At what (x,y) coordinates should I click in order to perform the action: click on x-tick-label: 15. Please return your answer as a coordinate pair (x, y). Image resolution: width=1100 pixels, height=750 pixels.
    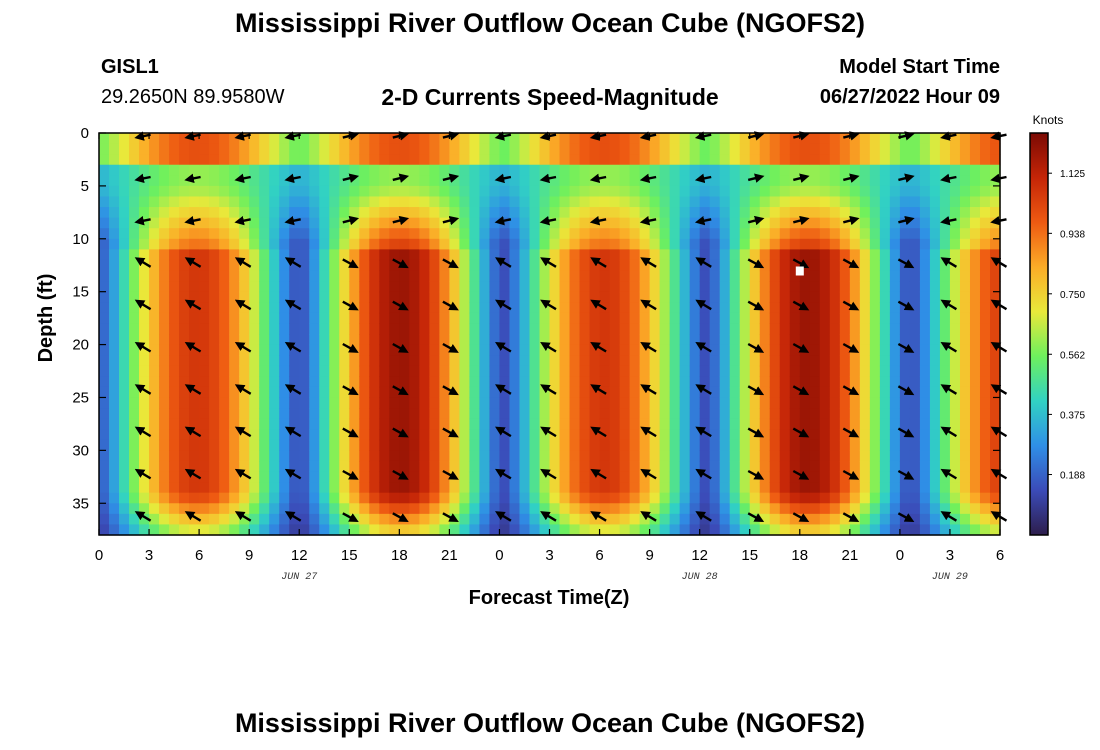
    Looking at the image, I should click on (349, 555).